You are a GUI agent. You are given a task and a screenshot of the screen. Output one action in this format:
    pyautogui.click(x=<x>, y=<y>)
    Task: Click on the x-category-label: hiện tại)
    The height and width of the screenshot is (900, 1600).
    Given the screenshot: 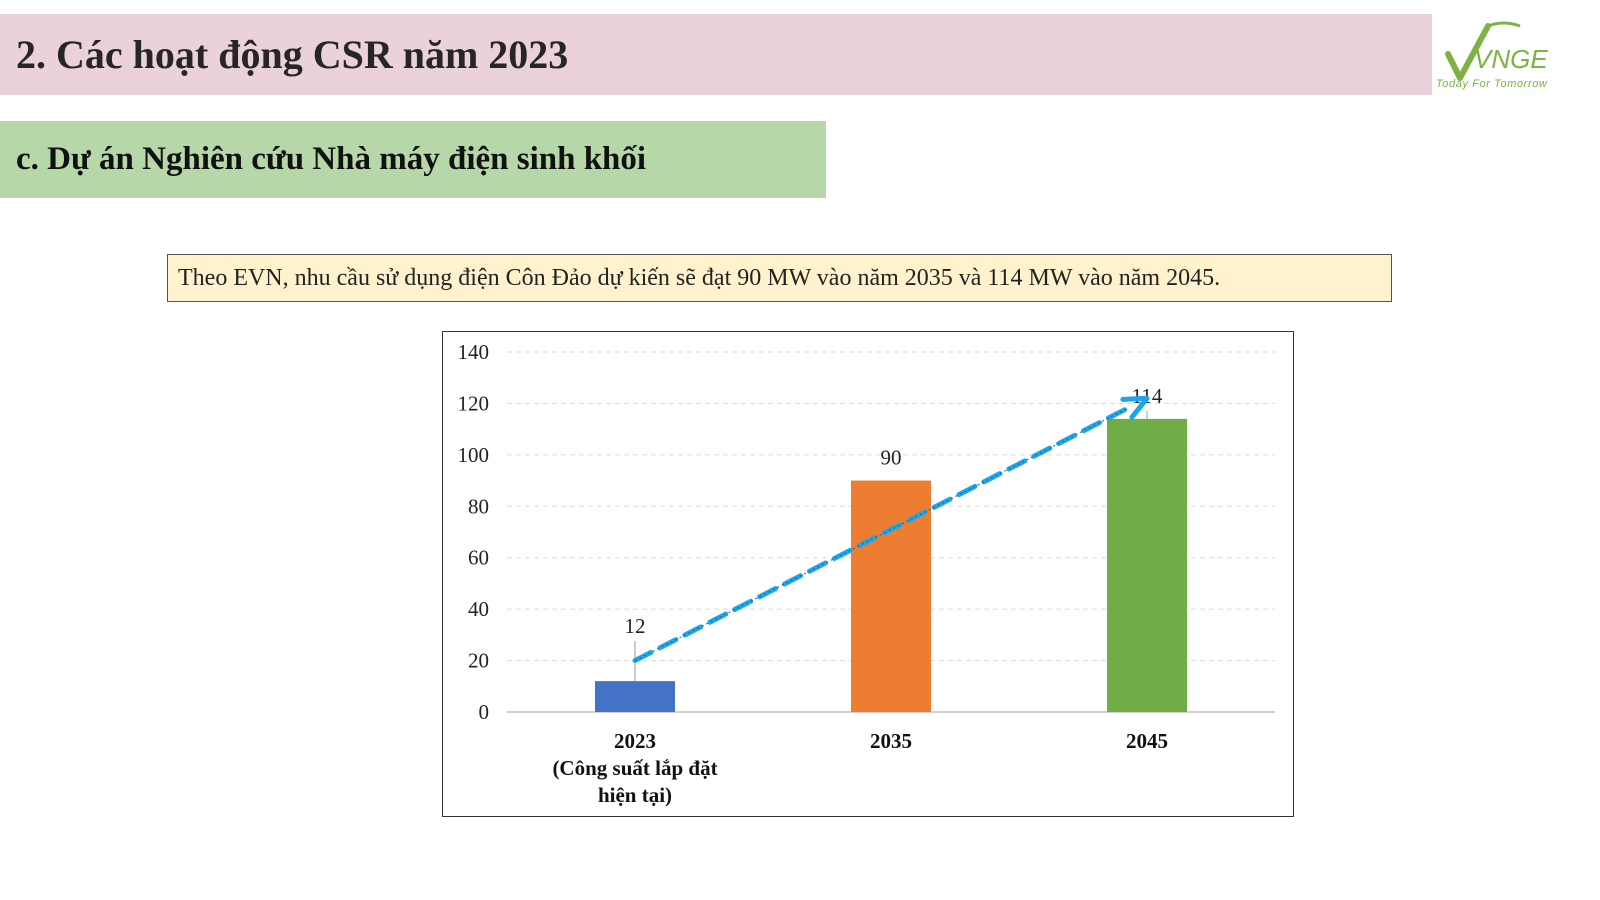 What is the action you would take?
    pyautogui.click(x=635, y=795)
    